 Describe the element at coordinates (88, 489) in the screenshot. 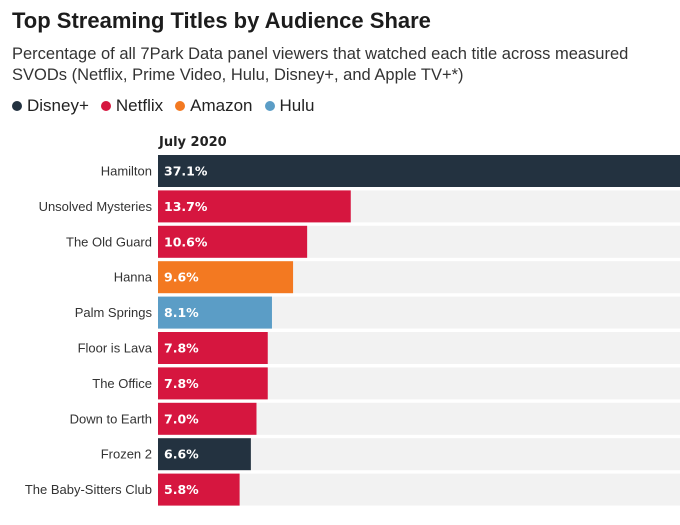

I see `category-label: The Baby-Sitters Club` at that location.